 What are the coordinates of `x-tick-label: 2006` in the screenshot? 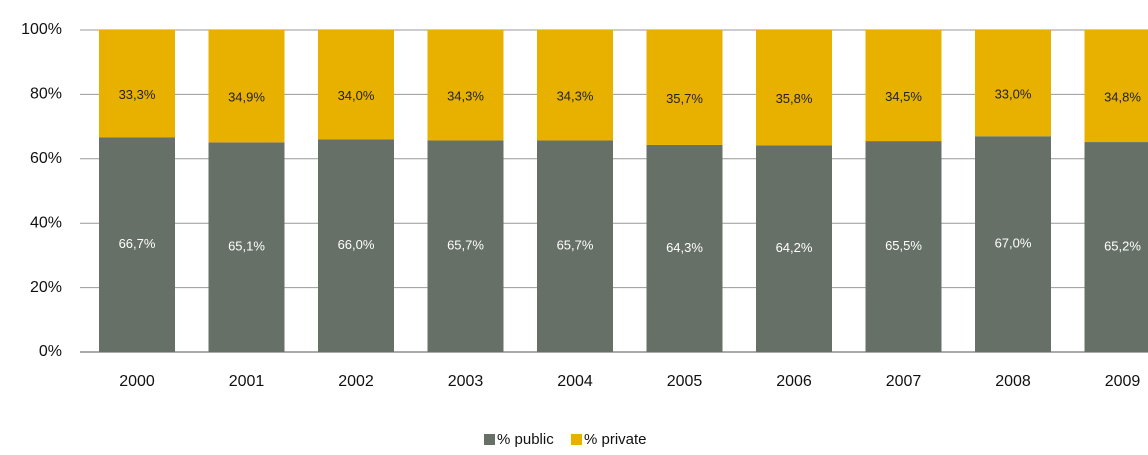 It's located at (794, 381).